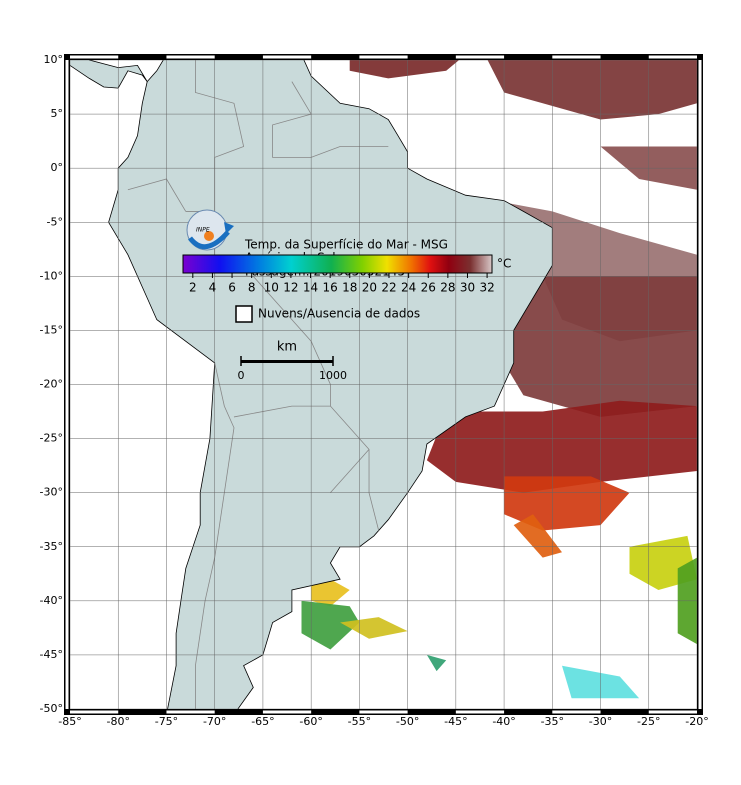  What do you see at coordinates (166, 721) in the screenshot?
I see `x-tick-label: -75°` at bounding box center [166, 721].